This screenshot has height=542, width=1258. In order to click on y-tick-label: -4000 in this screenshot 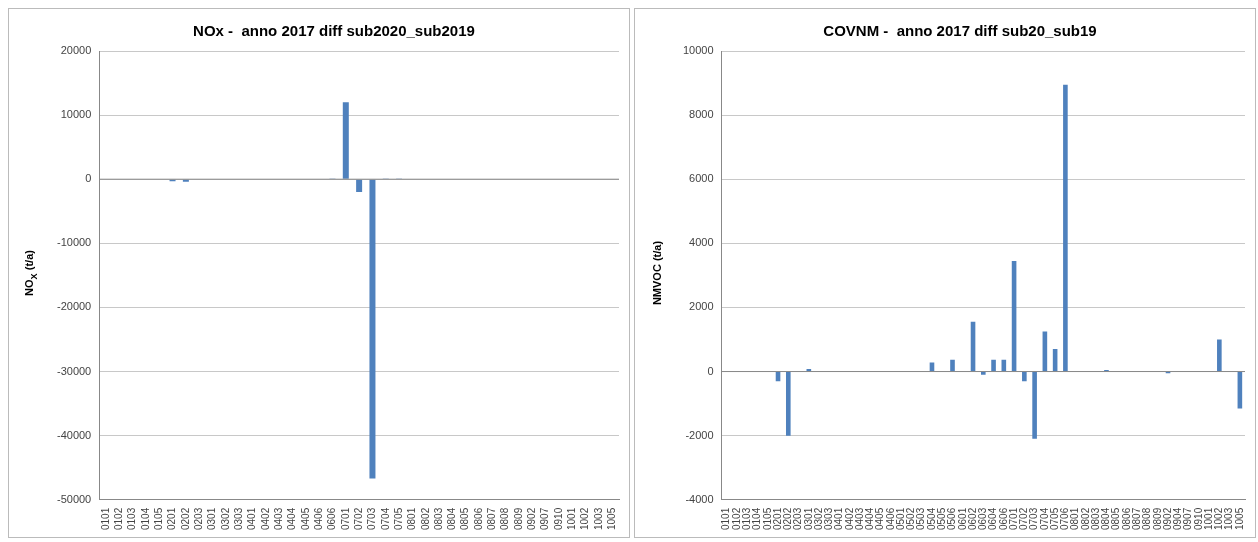, I will do `click(699, 498)`.